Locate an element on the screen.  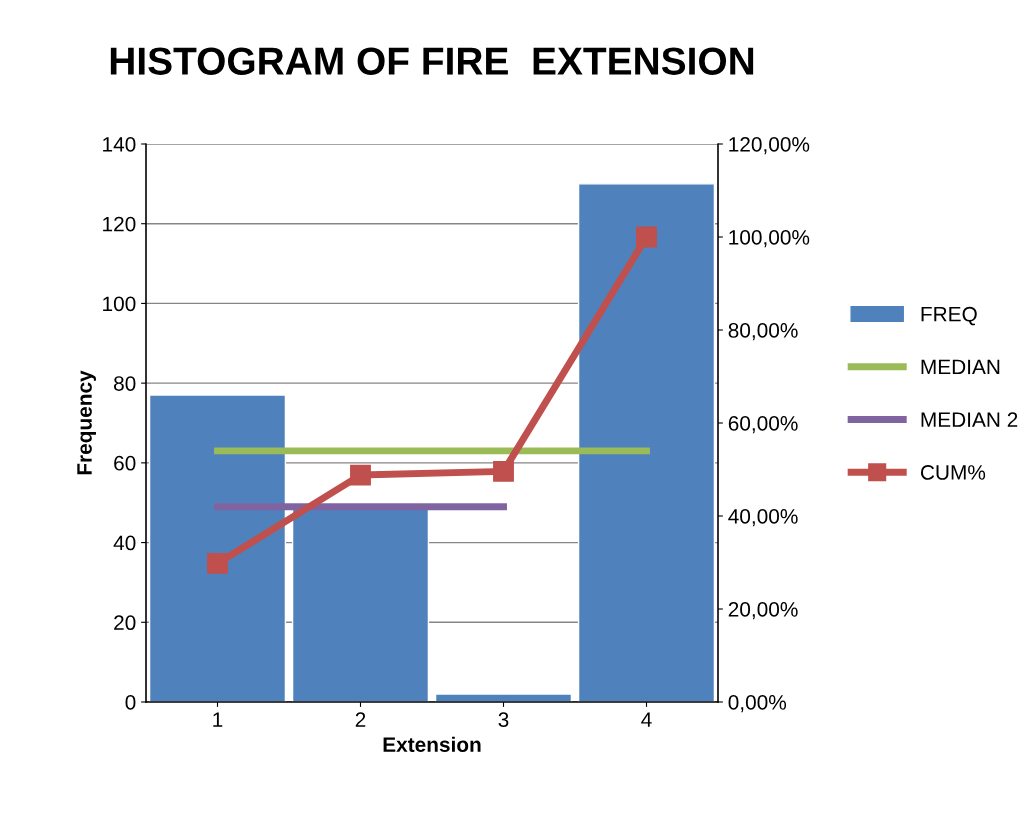
legend-label: MEDIAN is located at coordinates (960, 367).